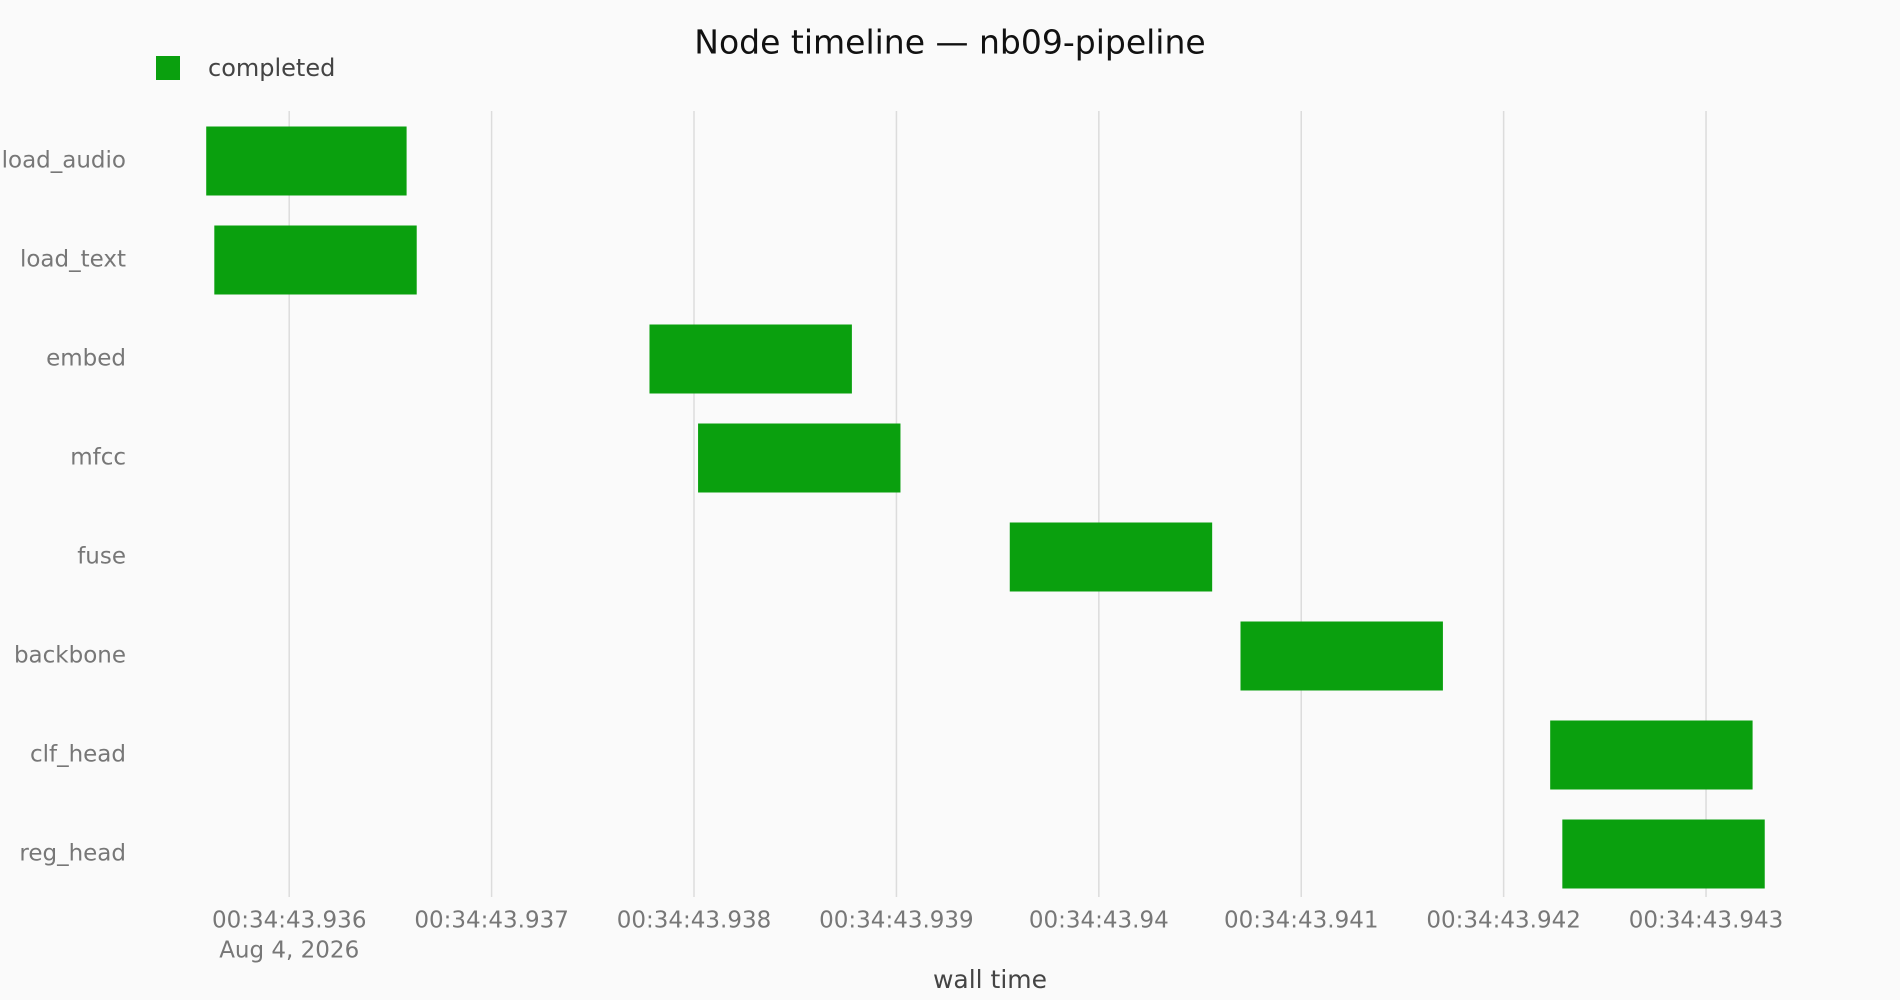  I want to click on chart-title: Node timeline — nb09-pipeline, so click(949, 42).